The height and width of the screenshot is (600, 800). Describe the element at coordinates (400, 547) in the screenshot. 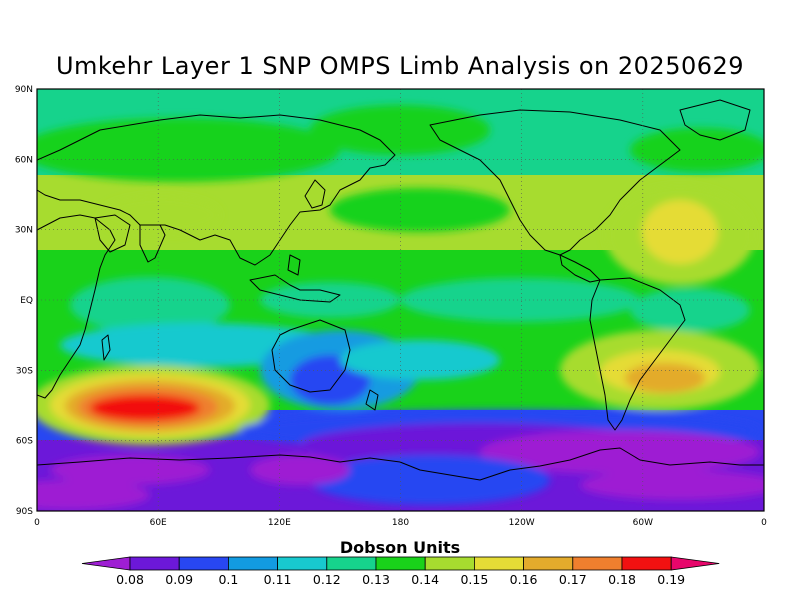

I see `colorbar-title: Dobson Units` at that location.